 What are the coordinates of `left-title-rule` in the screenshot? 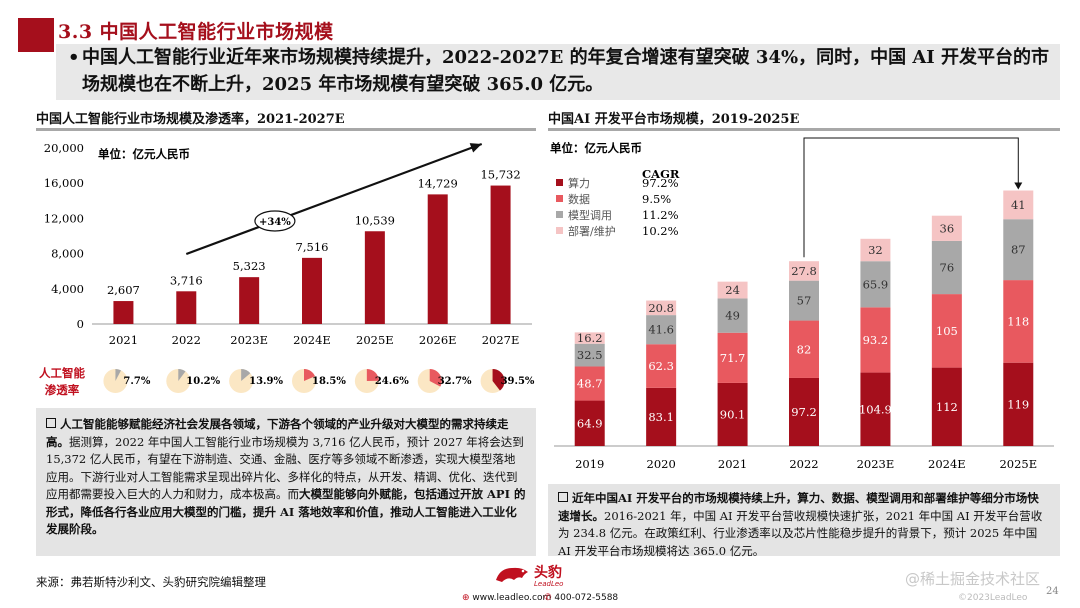 It's located at (286, 129).